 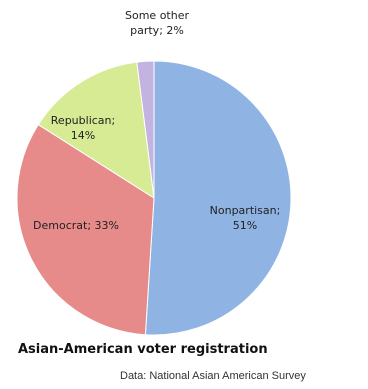 What do you see at coordinates (245, 218) in the screenshot?
I see `pie-label-nonpartisan: Nonpartisan; 51%` at bounding box center [245, 218].